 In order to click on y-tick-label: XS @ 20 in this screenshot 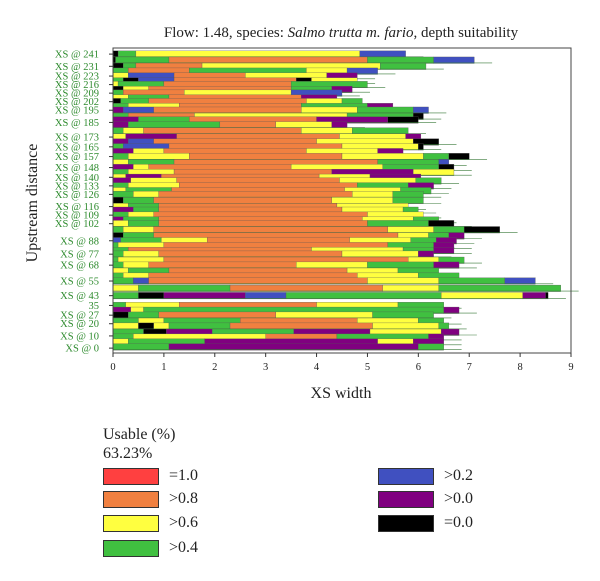, I will do `click(79, 324)`.